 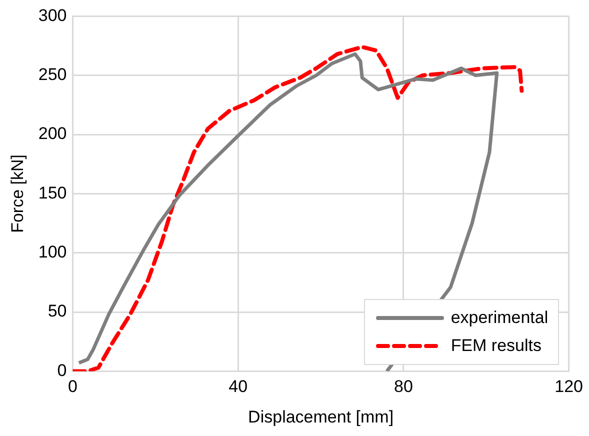 I want to click on x-tick-label: 80, so click(x=403, y=386).